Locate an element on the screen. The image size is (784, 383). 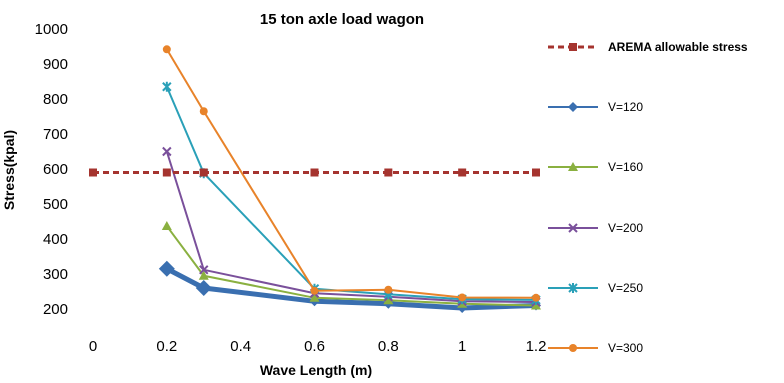
x-tick-label: 1 is located at coordinates (462, 346).